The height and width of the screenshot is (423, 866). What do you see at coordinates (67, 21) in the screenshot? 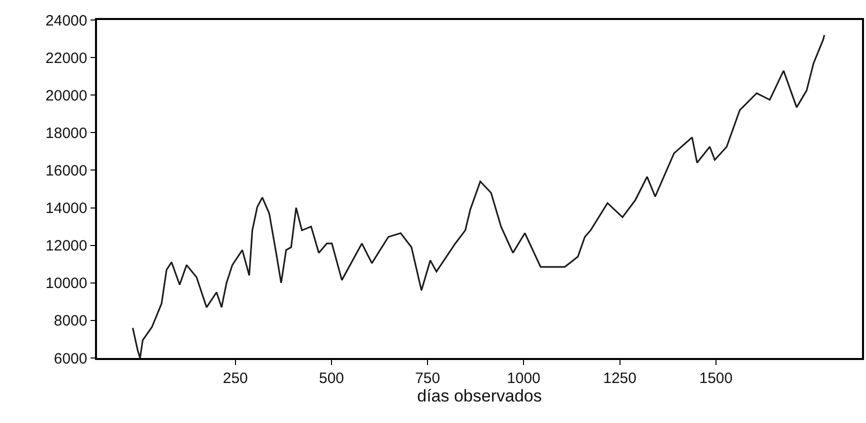
I see `y-tick-label: 24000` at bounding box center [67, 21].